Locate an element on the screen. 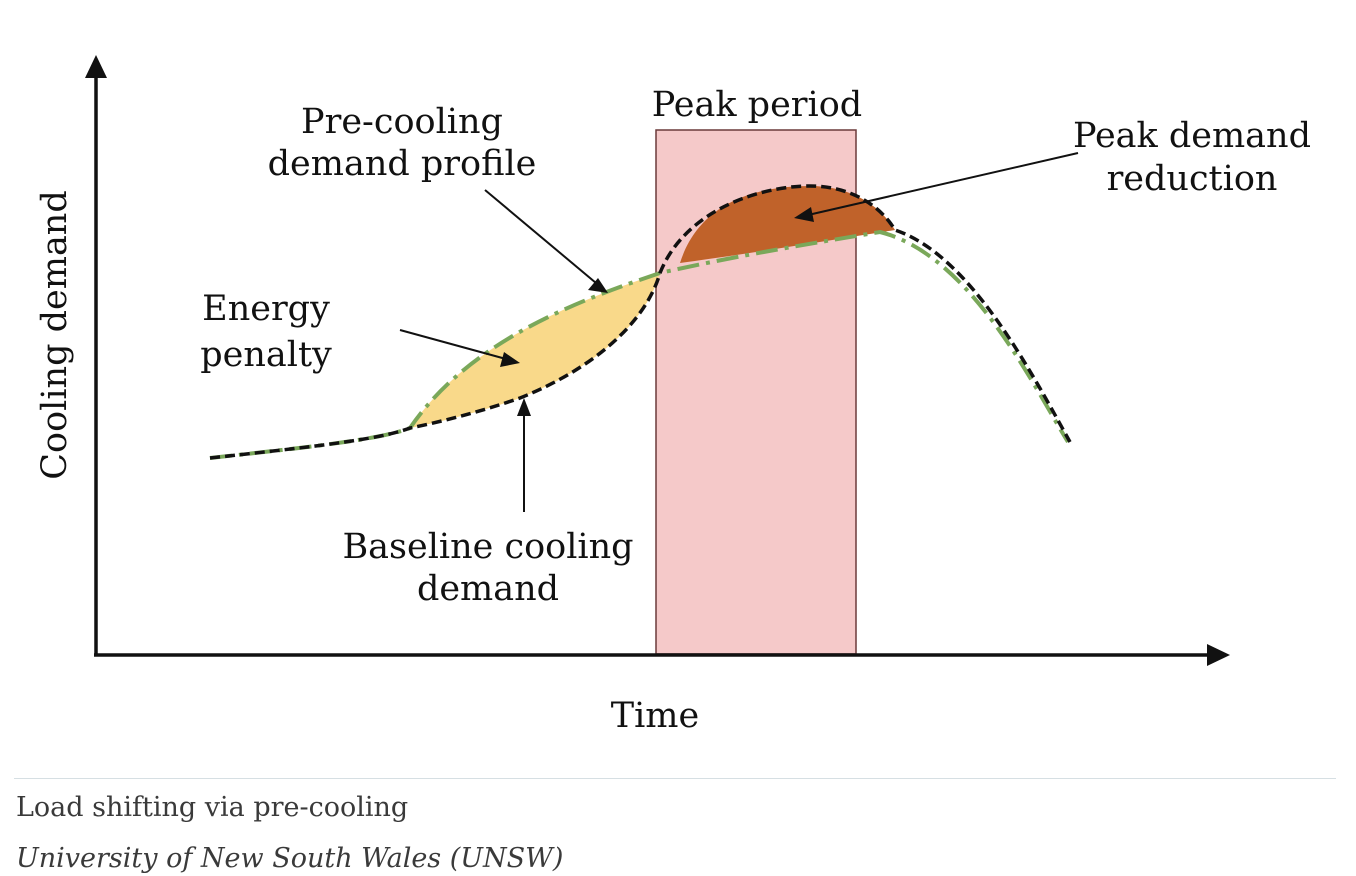 This screenshot has width=1356, height=876. peak-reduction-arrow is located at coordinates (936, 187).